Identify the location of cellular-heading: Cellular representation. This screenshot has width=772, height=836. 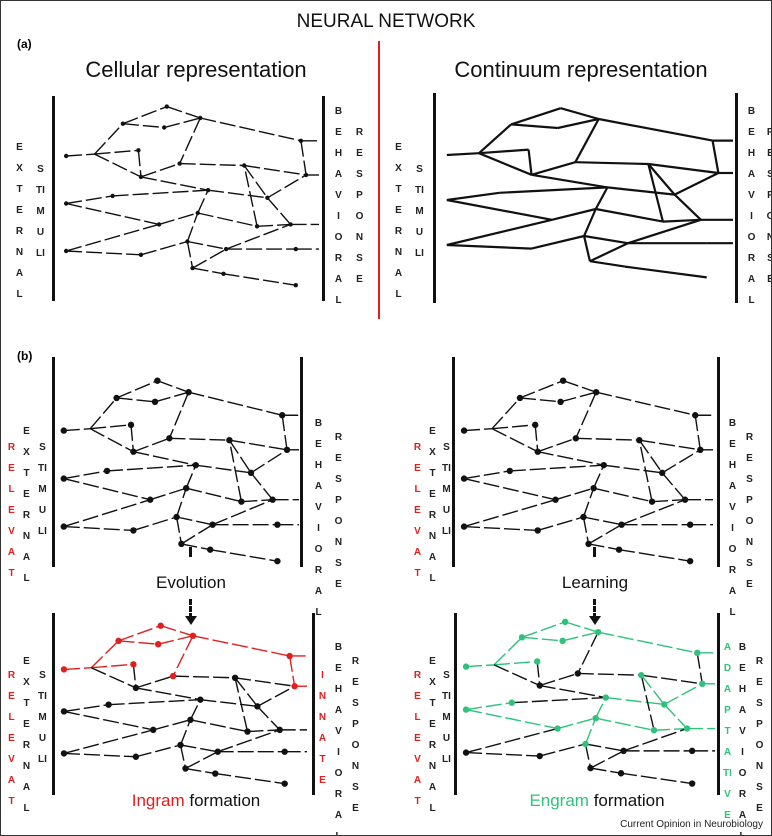
(196, 69).